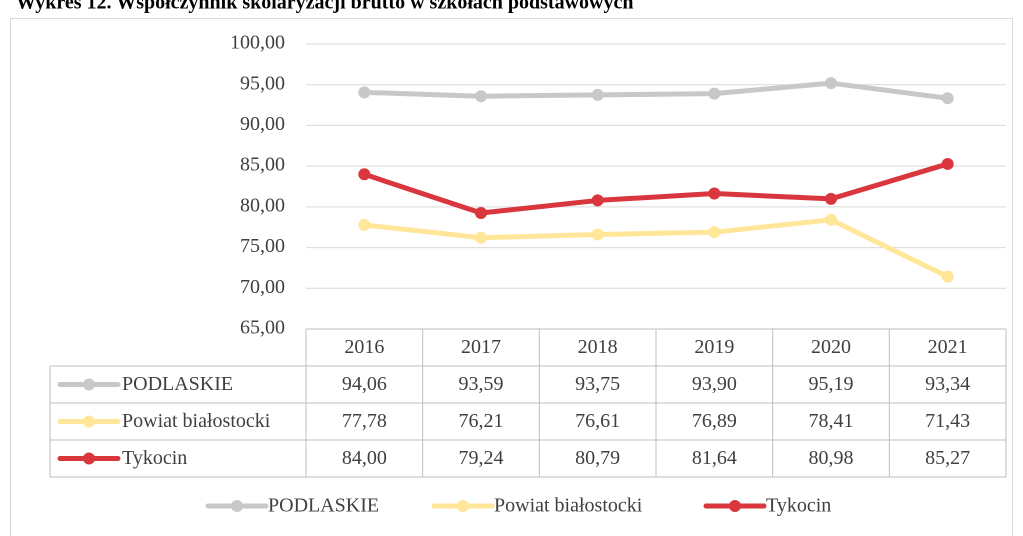 The image size is (1023, 536). Describe the element at coordinates (831, 421) in the screenshot. I see `table-value: 78,41` at that location.